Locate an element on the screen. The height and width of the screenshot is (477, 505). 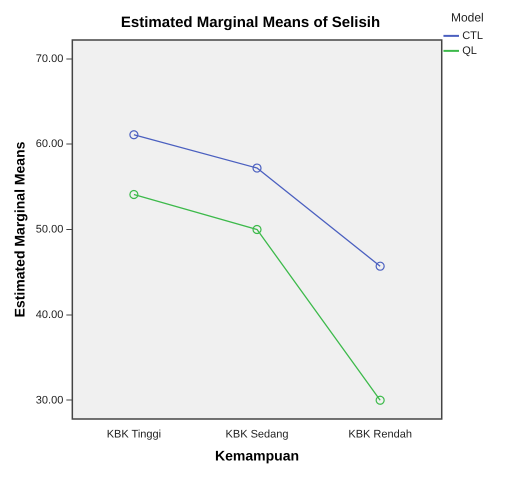
y-tick-label: 70.00 is located at coordinates (50, 58).